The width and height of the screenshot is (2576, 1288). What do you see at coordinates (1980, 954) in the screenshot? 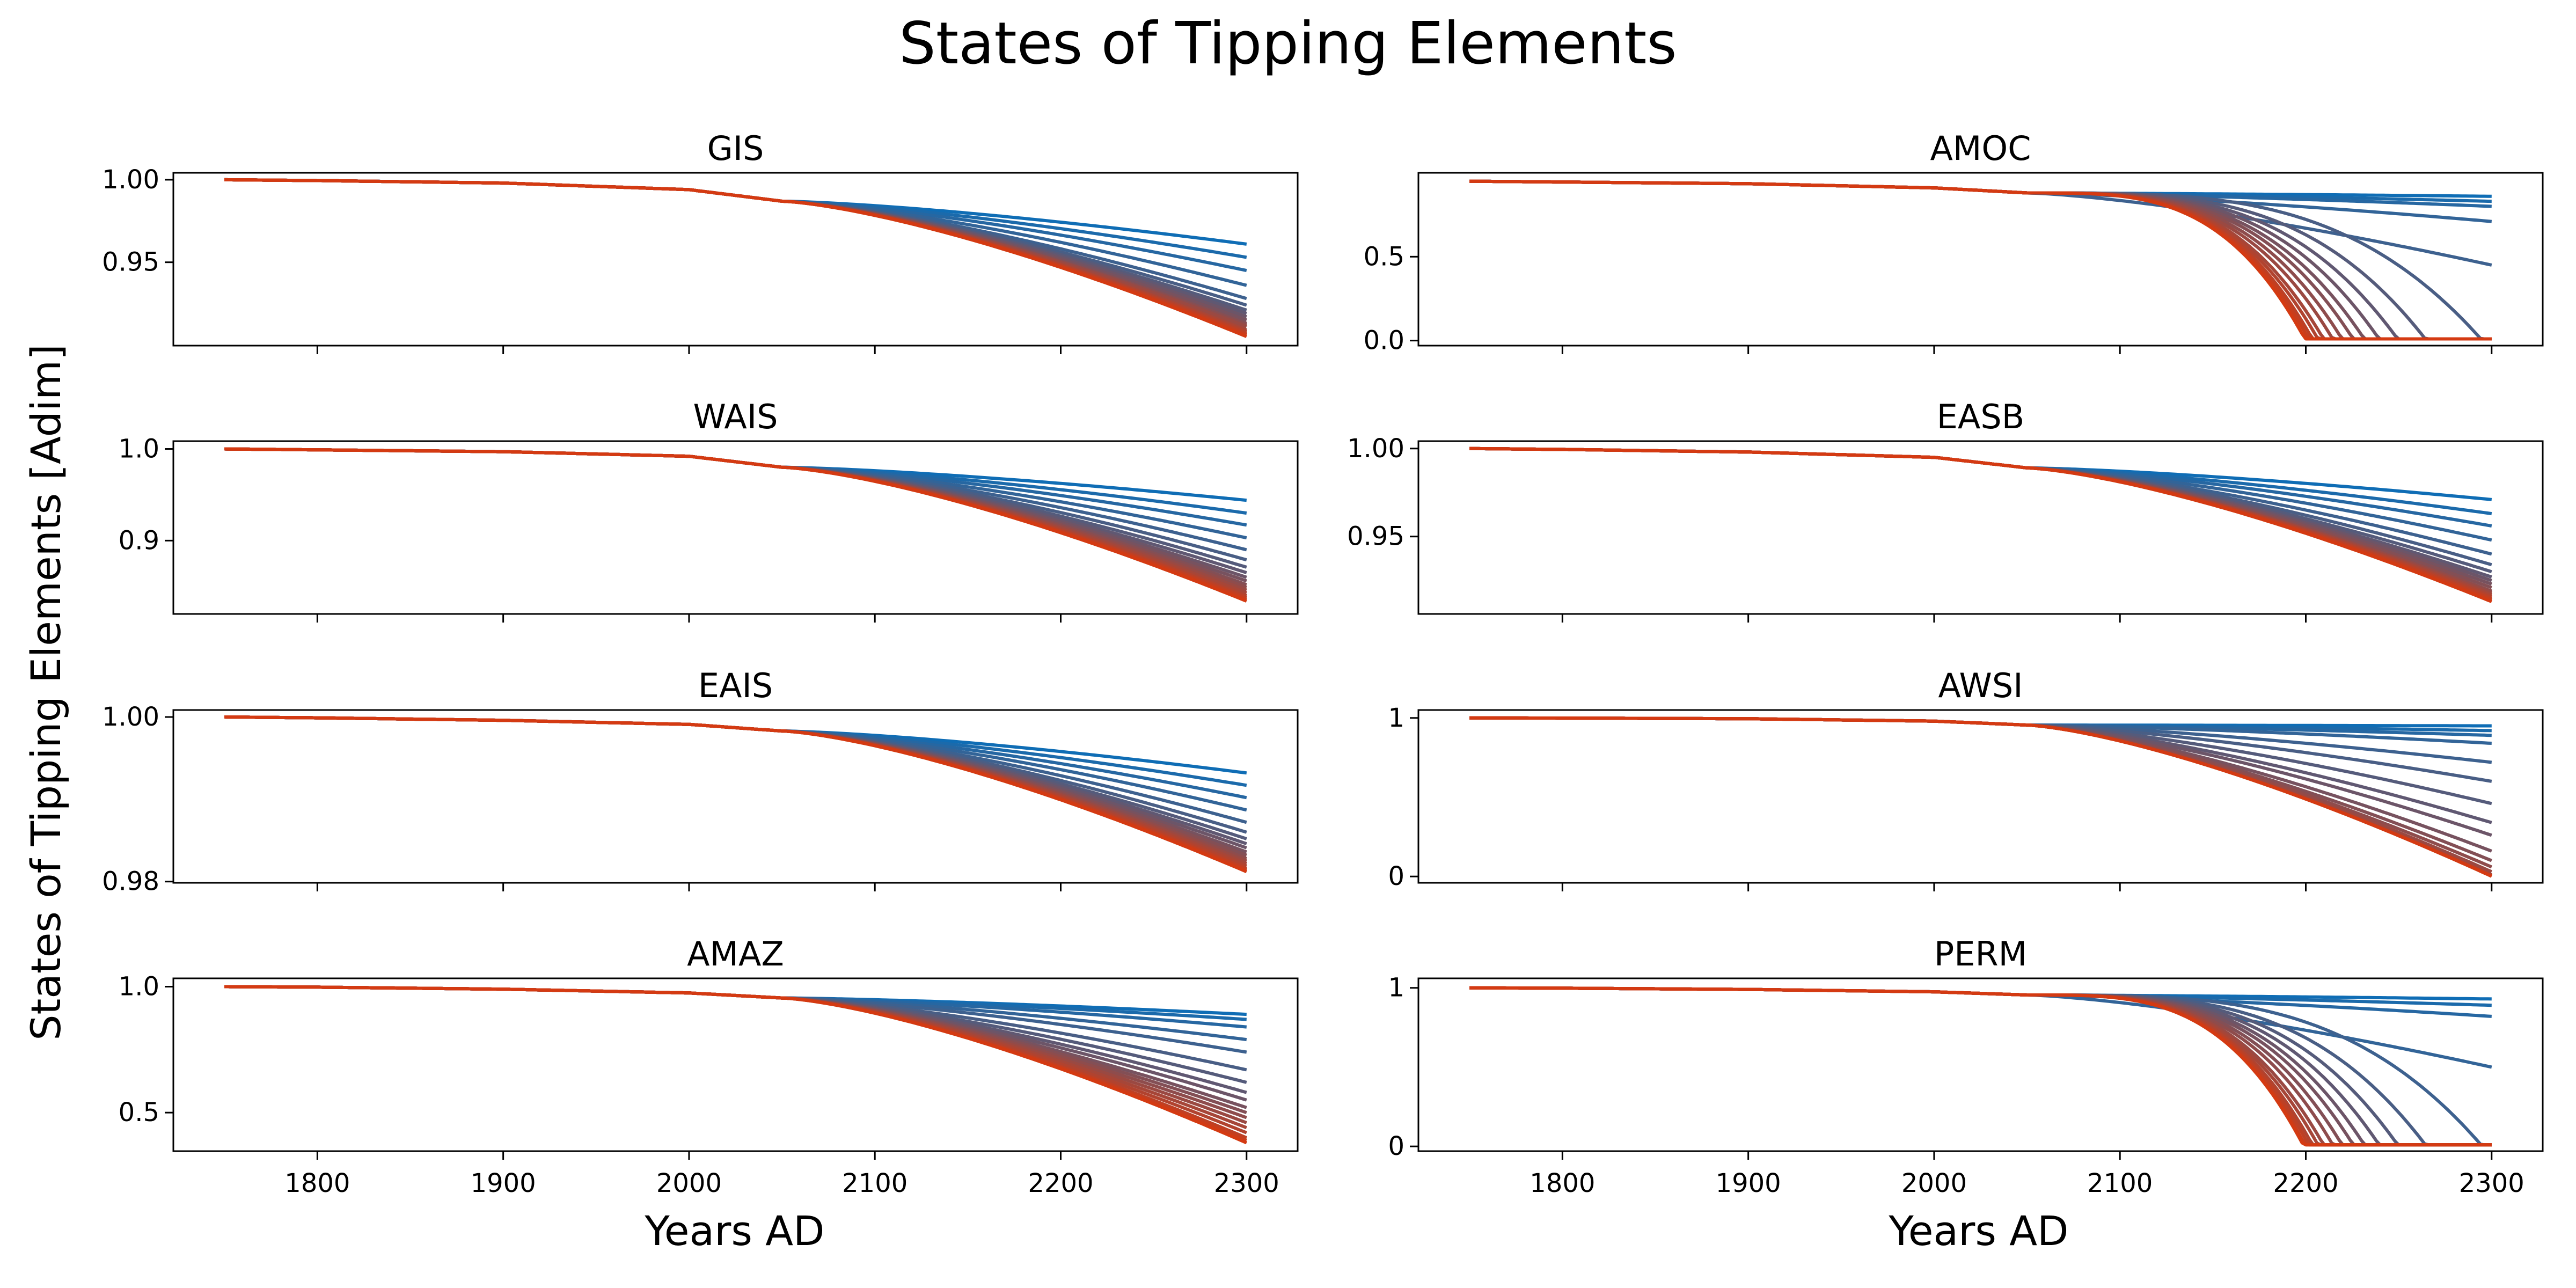
I see `panel-title: PERM` at bounding box center [1980, 954].